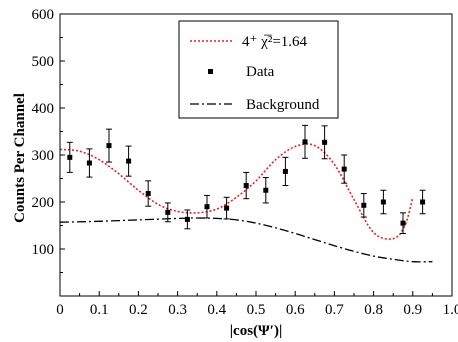 The image size is (458, 342). Describe the element at coordinates (246, 240) in the screenshot. I see `background-series-line` at that location.